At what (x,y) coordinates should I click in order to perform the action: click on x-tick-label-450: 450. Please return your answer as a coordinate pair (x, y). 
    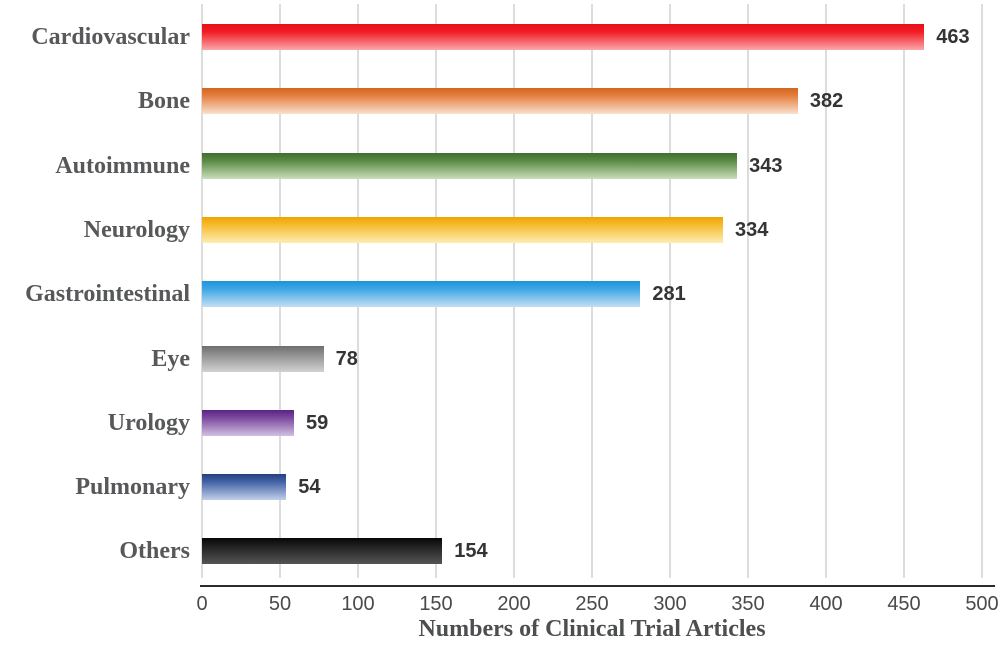
    Looking at the image, I should click on (904, 604).